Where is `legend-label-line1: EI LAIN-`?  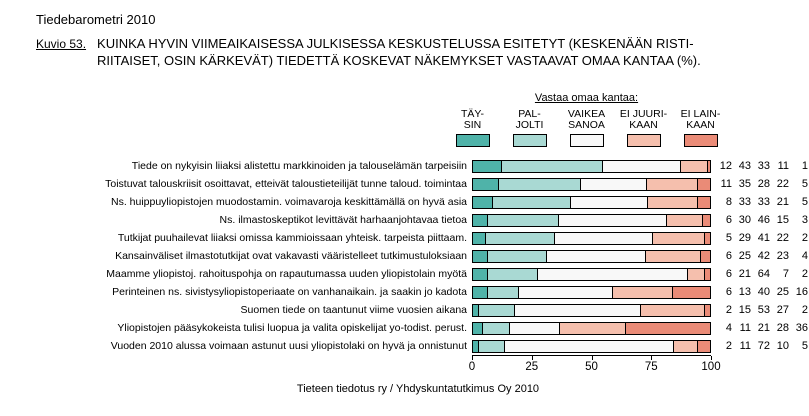
legend-label-line1: EI LAIN- is located at coordinates (700, 114).